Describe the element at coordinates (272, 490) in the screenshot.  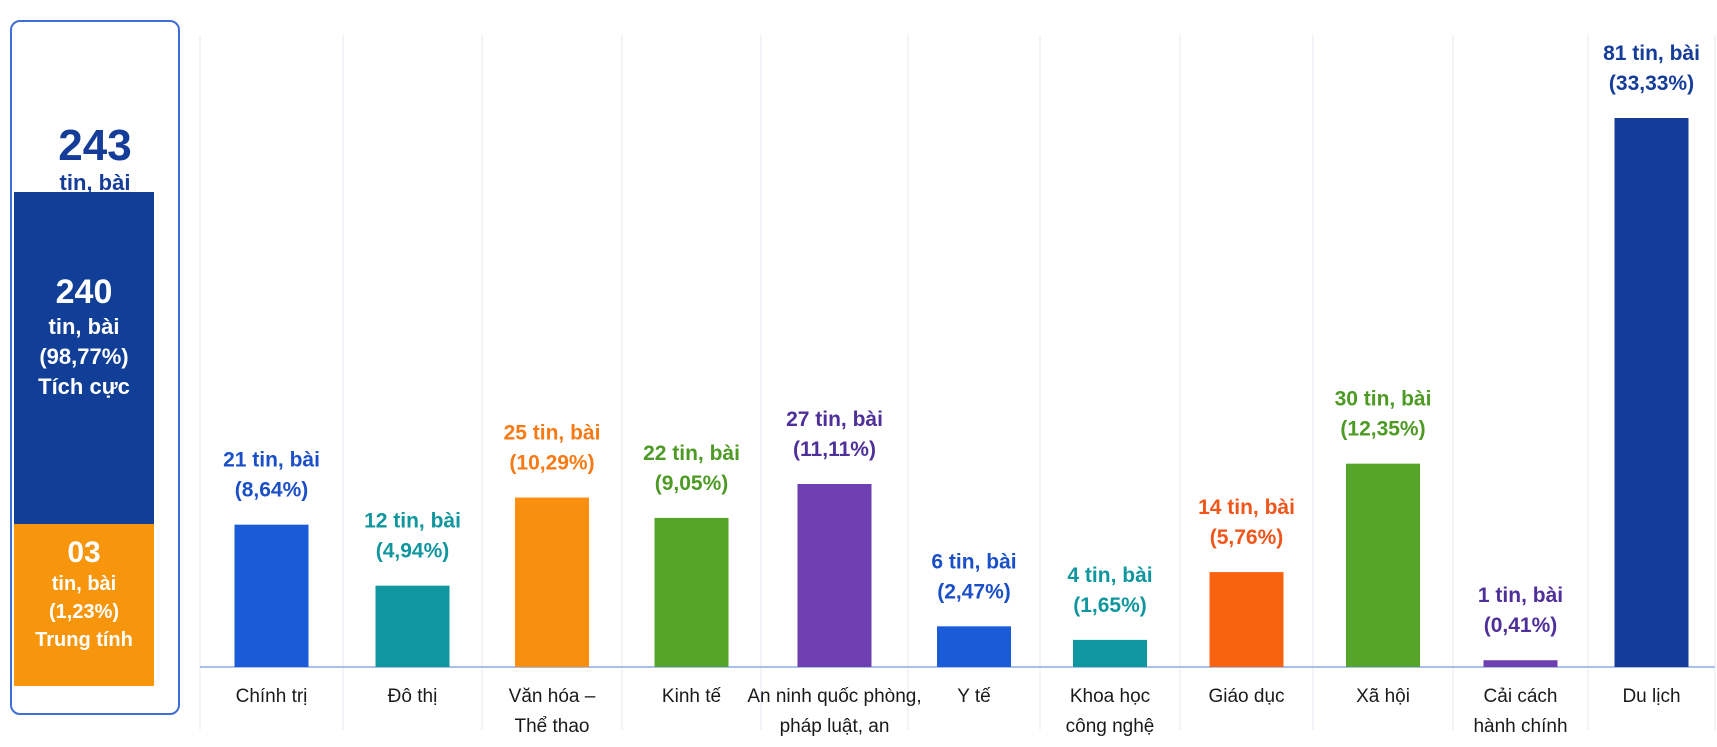
I see `bar-value-label-line: (8,64%)` at that location.